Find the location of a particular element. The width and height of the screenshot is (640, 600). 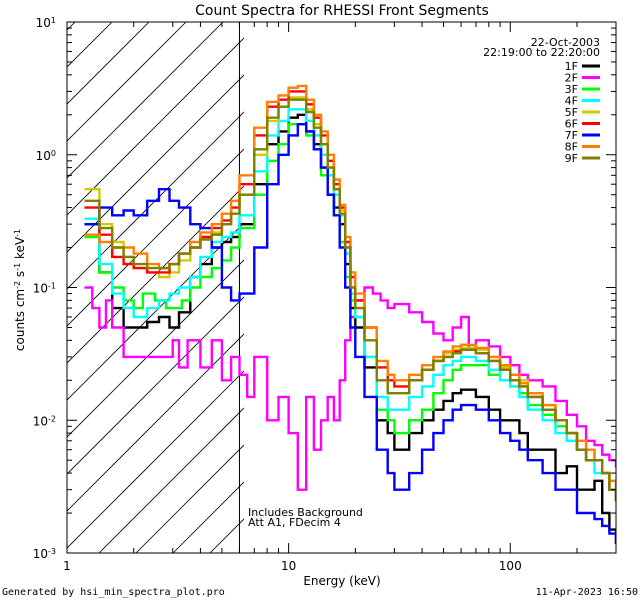

footer-timestamp: 11-Apr-2023 16:50 is located at coordinates (587, 592).